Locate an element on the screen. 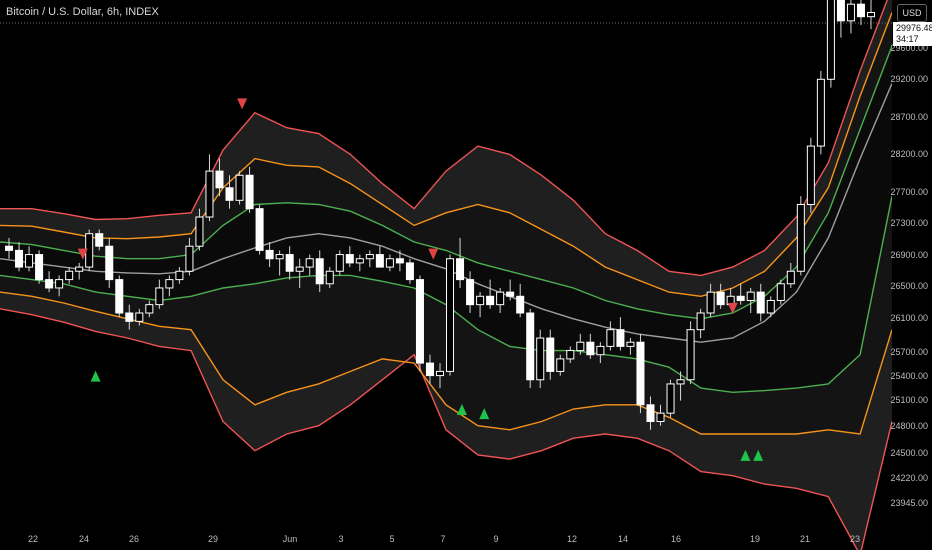 The image size is (932, 550). time-tick-label: 3 is located at coordinates (341, 539).